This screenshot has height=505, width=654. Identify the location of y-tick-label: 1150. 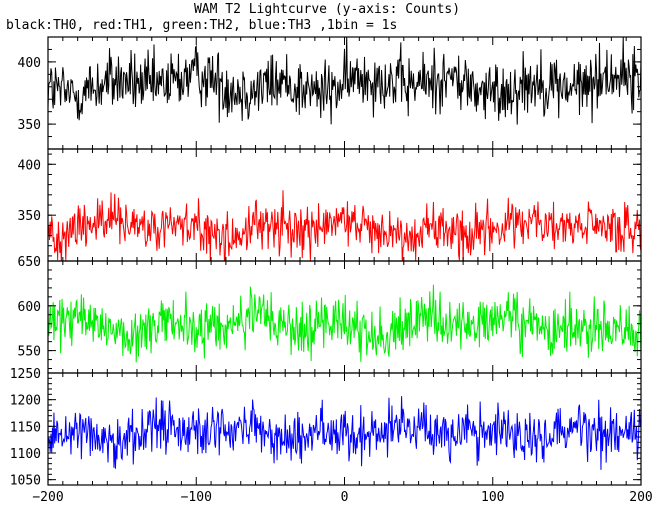
(25, 427).